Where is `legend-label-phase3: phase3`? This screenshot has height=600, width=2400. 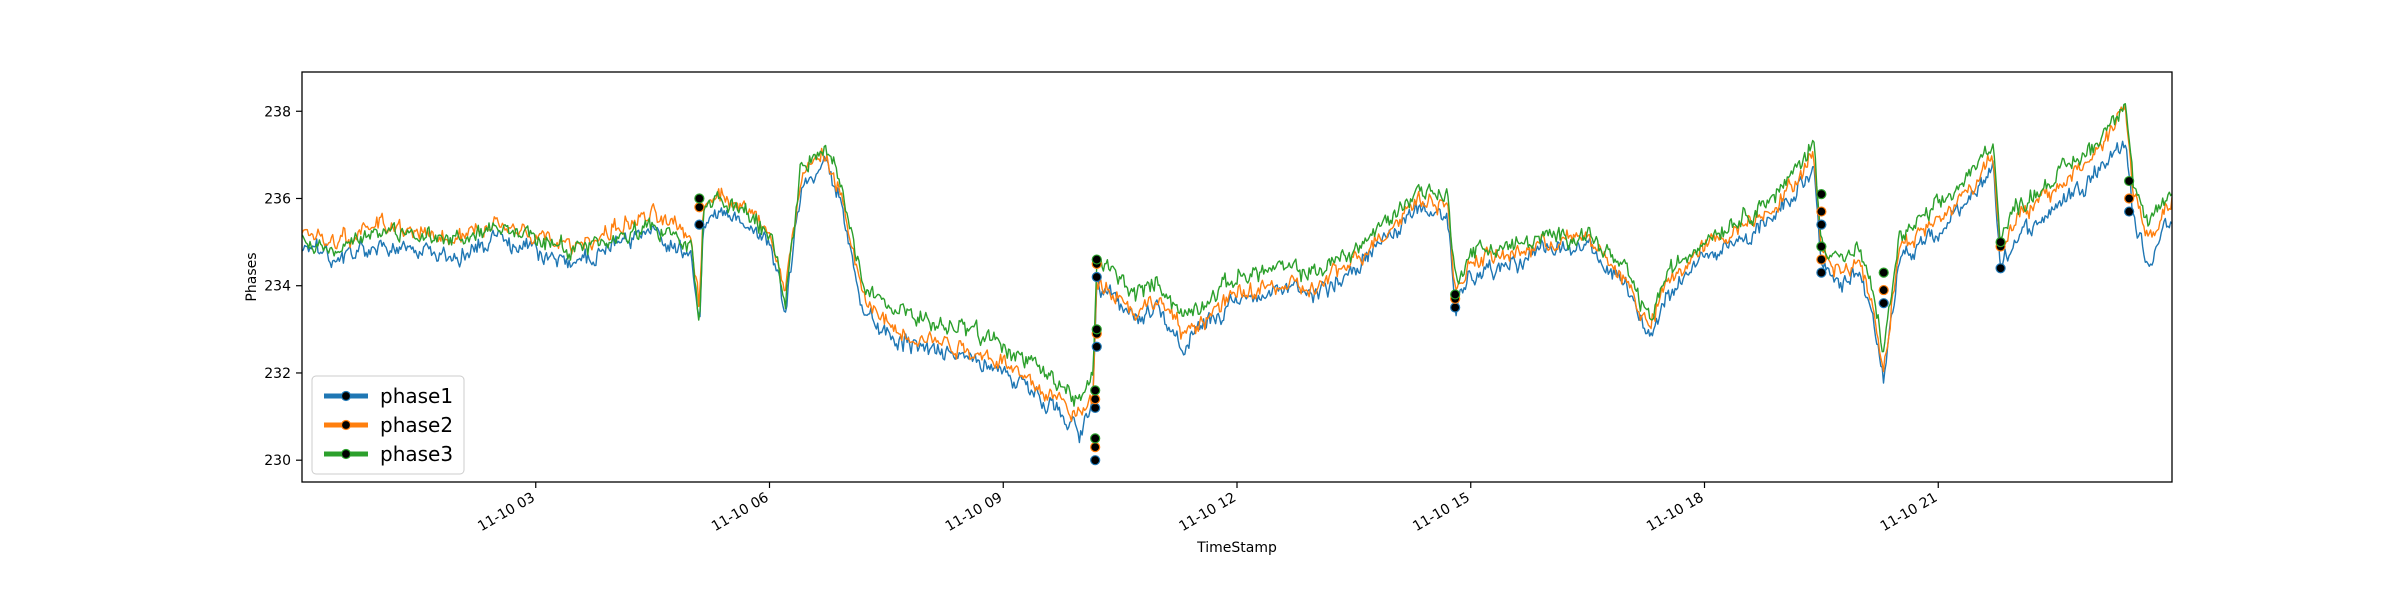 legend-label-phase3: phase3 is located at coordinates (416, 454).